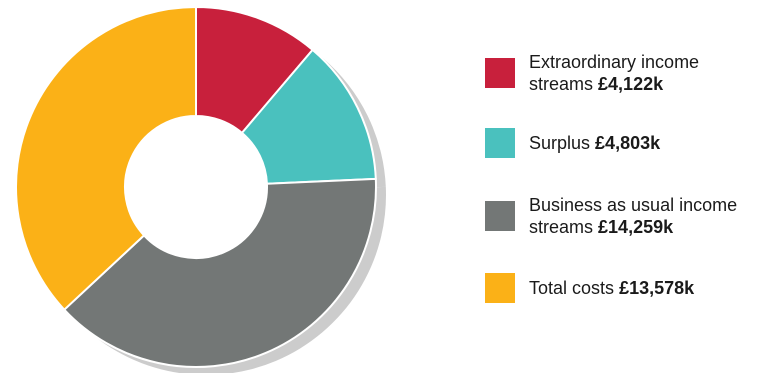 The height and width of the screenshot is (373, 767). I want to click on legend-swatch-total-costs, so click(500, 288).